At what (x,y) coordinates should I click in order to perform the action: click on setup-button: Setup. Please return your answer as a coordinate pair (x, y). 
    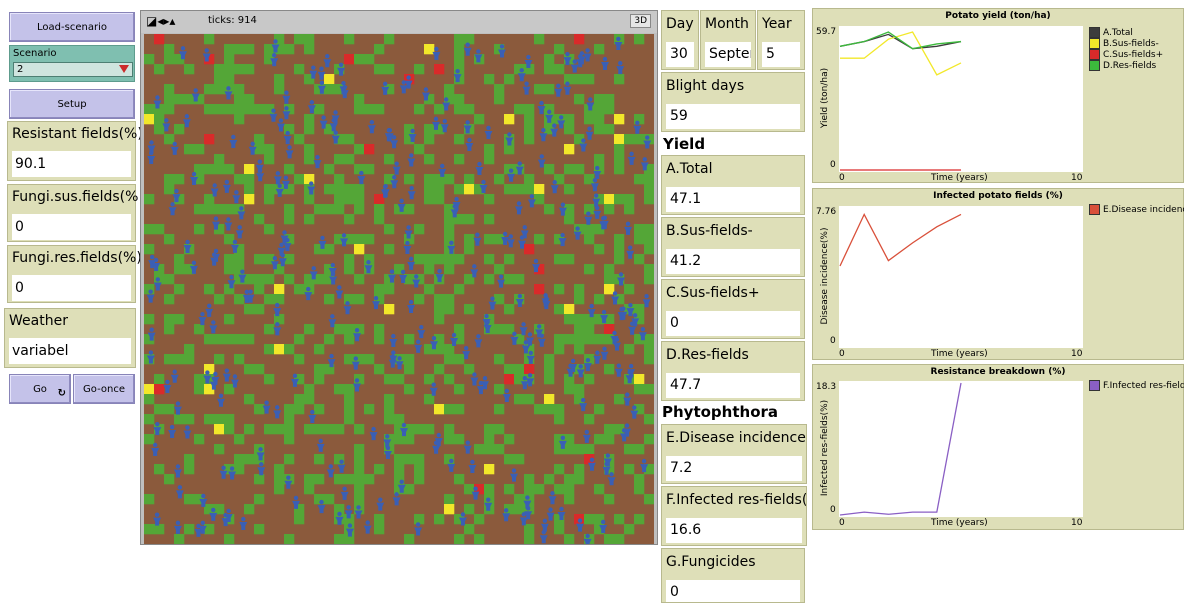
    Looking at the image, I should click on (72, 104).